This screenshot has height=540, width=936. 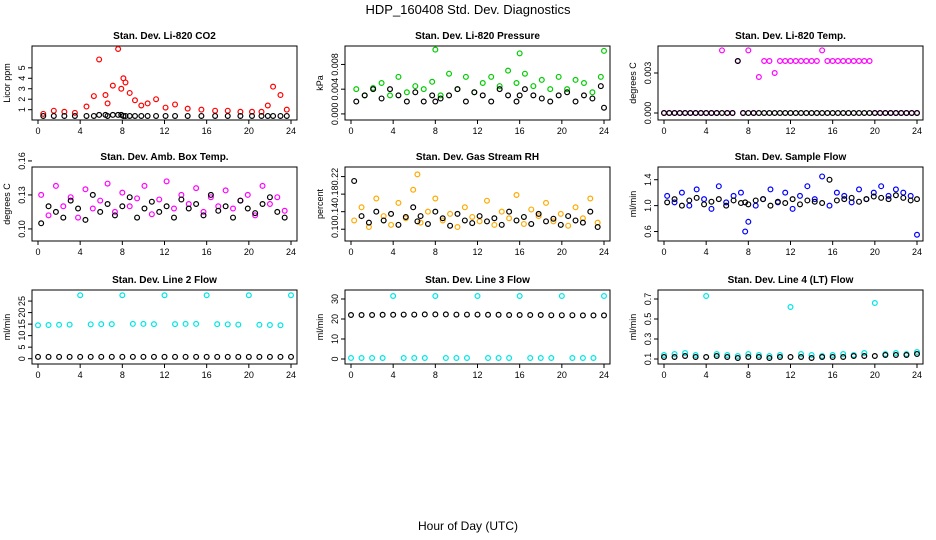 I want to click on plot-frame, so click(x=477, y=204).